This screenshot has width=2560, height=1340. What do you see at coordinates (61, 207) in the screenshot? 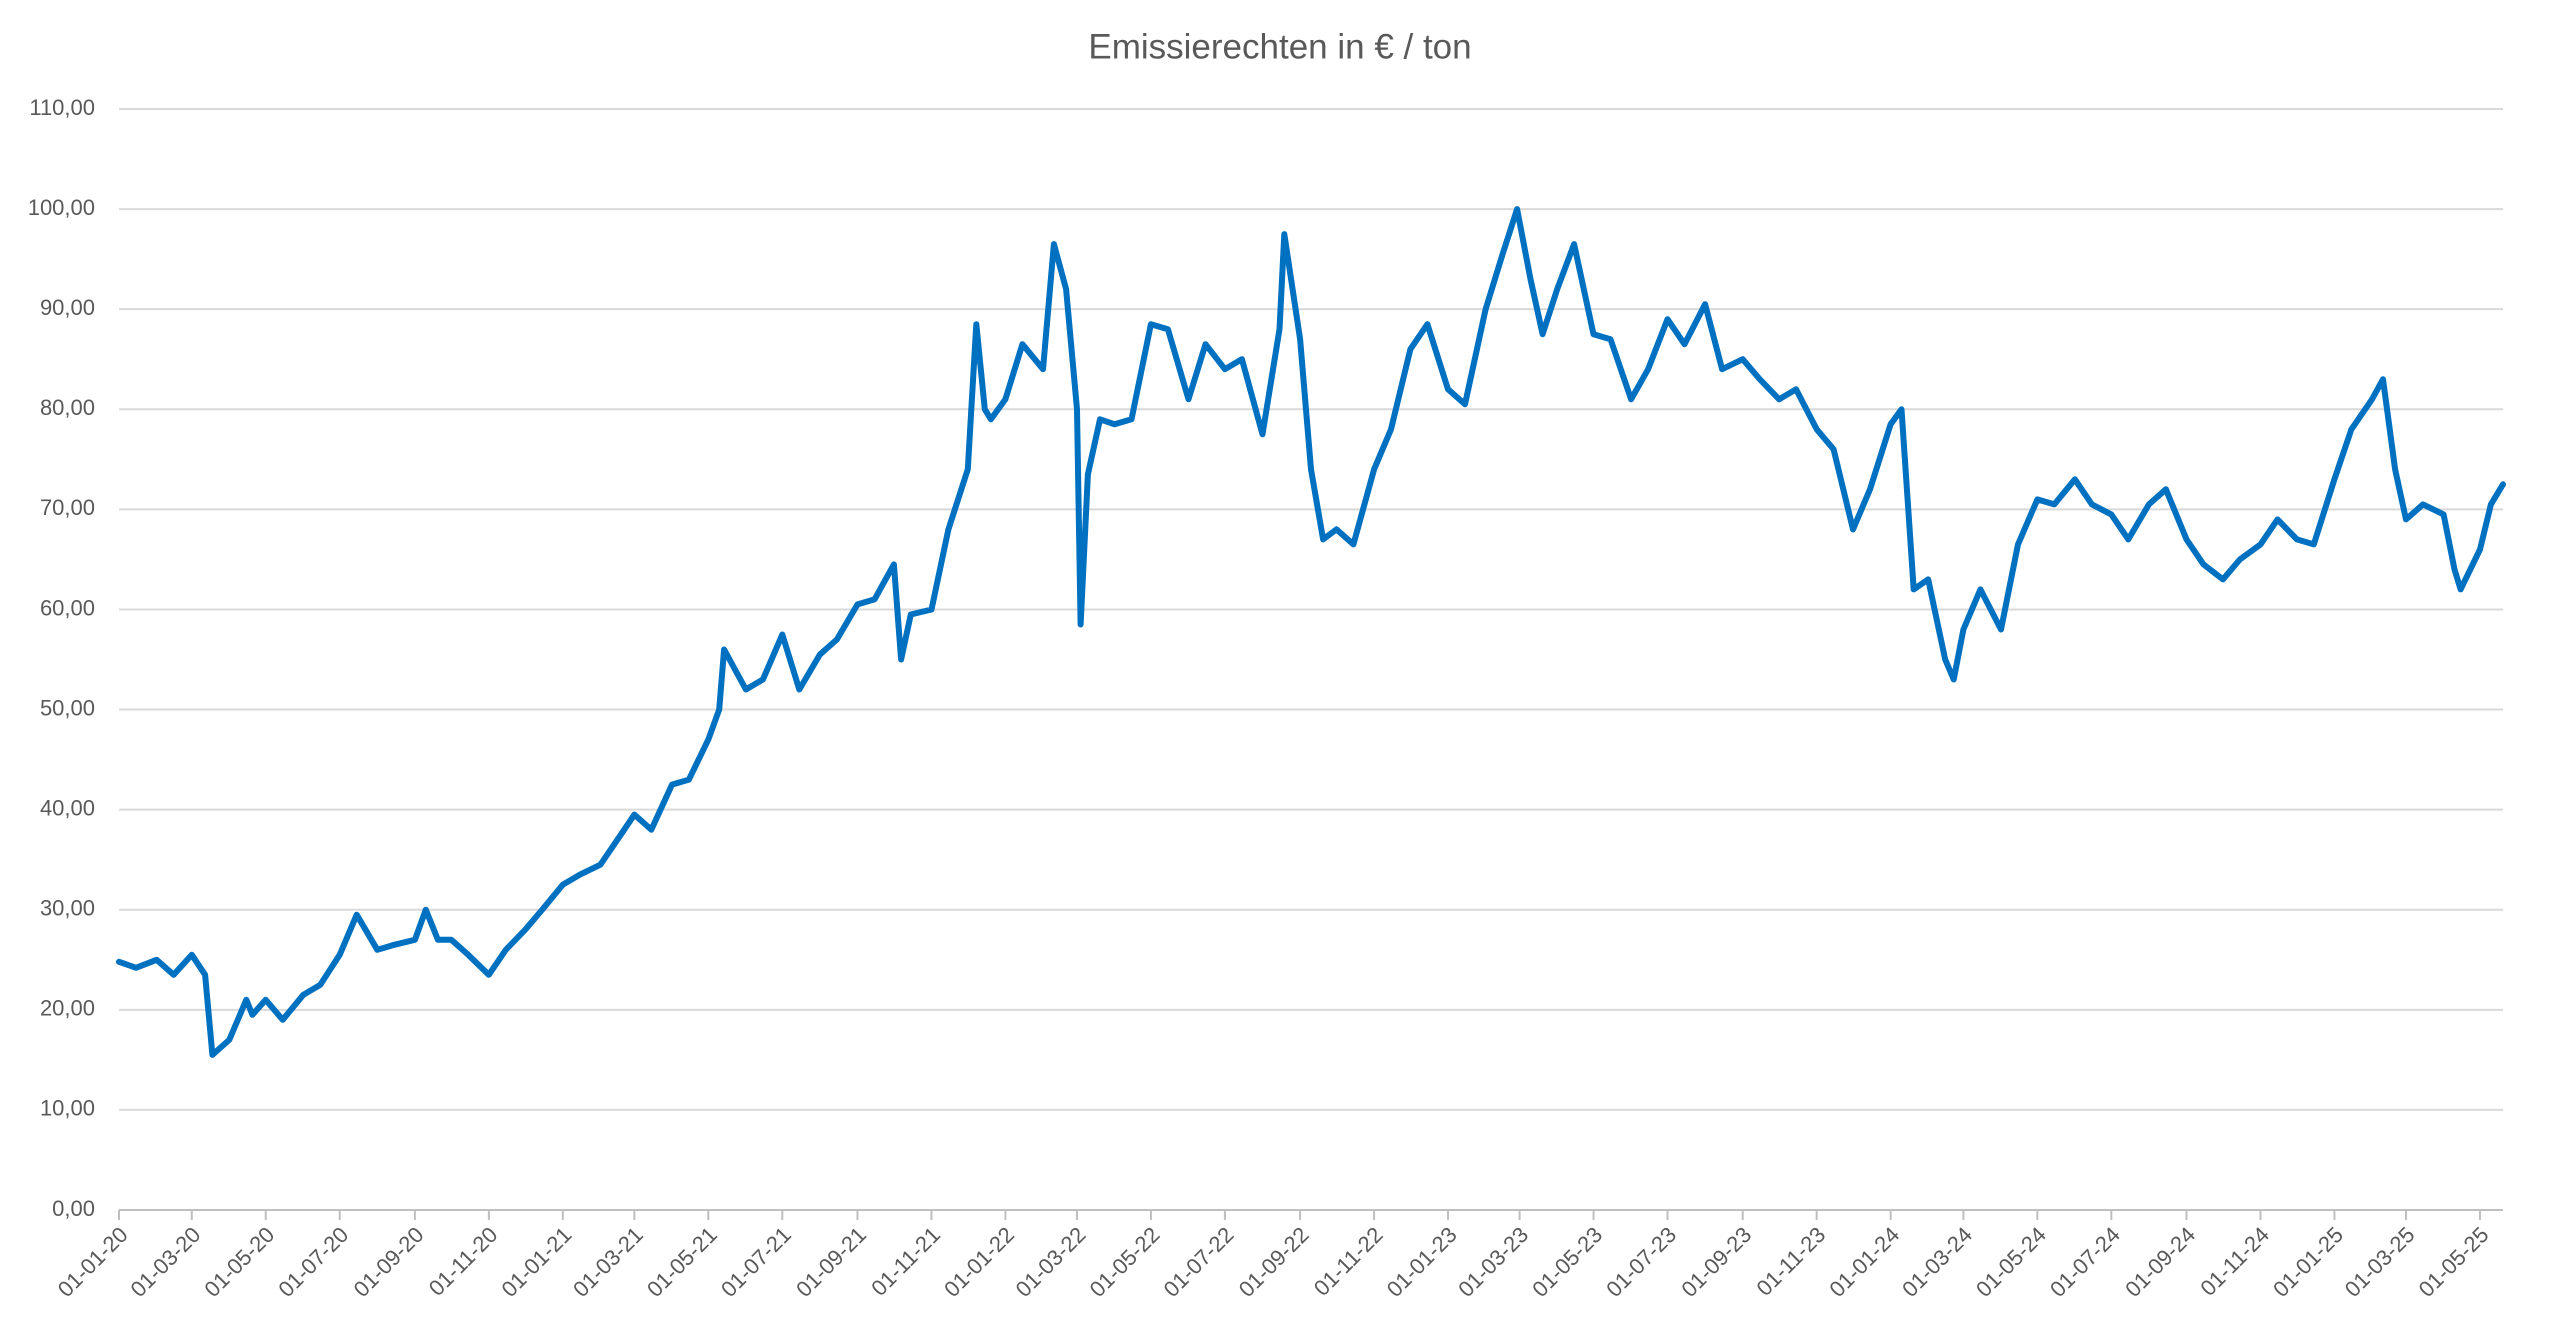
I see `y-tick-label: 100,00` at bounding box center [61, 207].